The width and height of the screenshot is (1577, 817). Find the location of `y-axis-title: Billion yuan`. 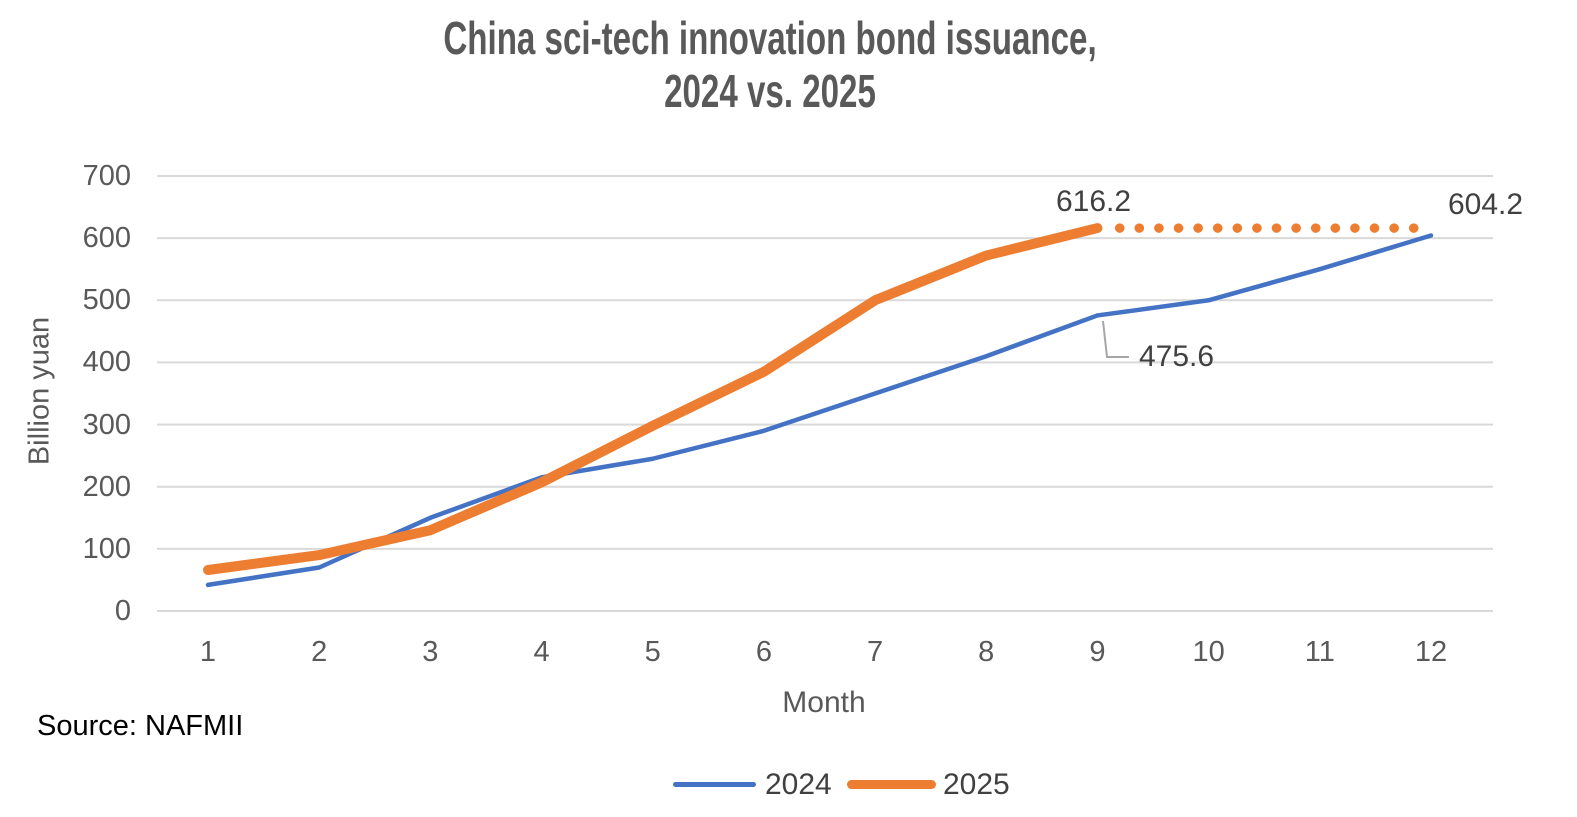

y-axis-title: Billion yuan is located at coordinates (39, 391).